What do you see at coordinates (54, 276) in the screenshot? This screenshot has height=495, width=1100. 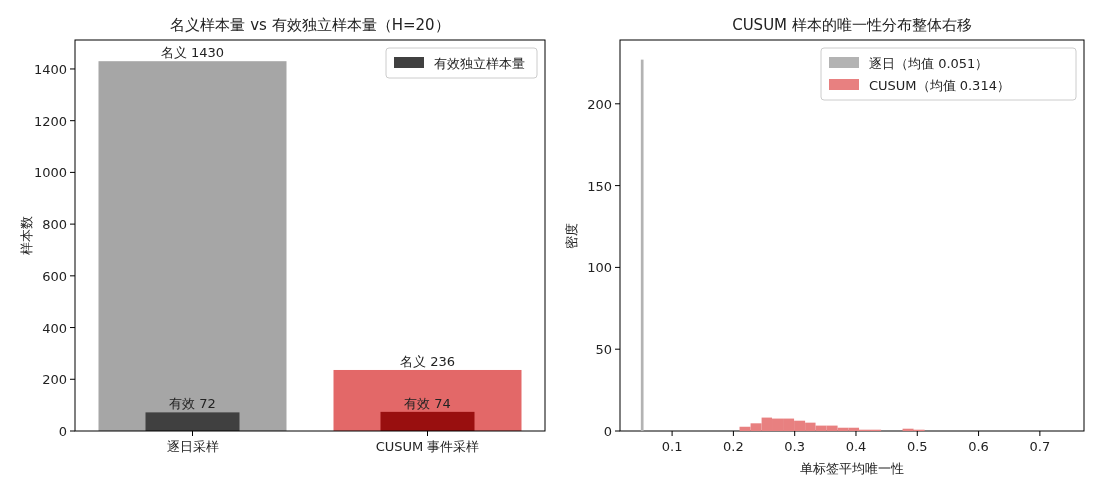 I see `y-tick-label: 600` at bounding box center [54, 276].